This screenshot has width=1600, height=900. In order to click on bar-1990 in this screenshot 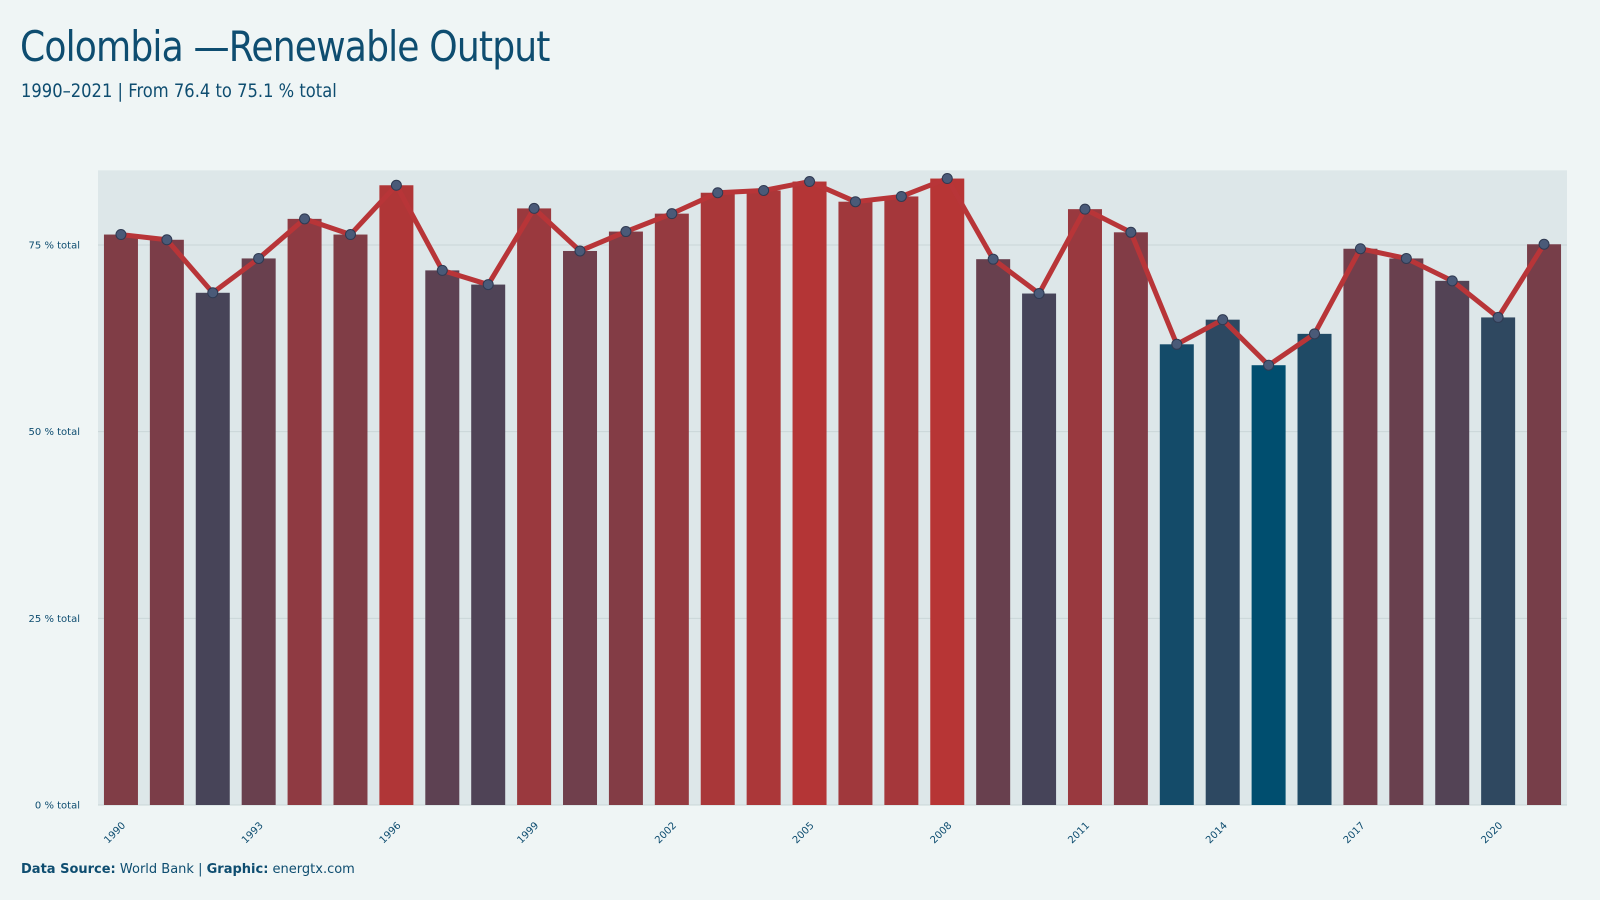, I will do `click(120, 520)`.